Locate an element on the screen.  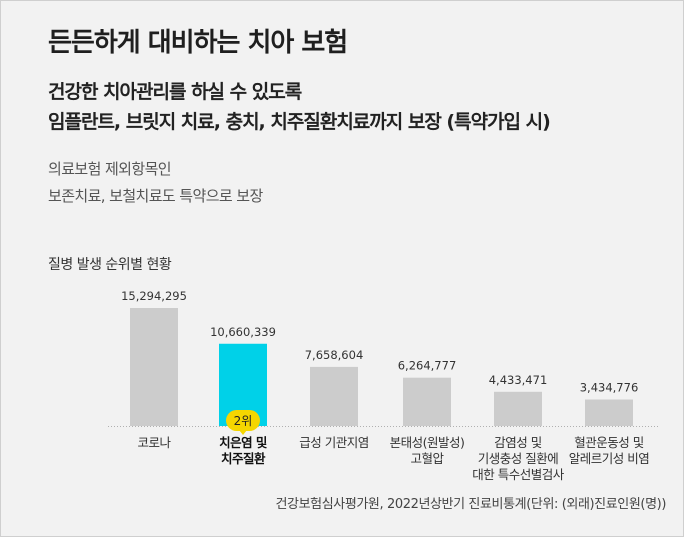
subtitle-line-2: 임플란트, 브릿지 치료, 충치, 치주질환치료까지 보장 (특약가입 시) is located at coordinates (299, 122).